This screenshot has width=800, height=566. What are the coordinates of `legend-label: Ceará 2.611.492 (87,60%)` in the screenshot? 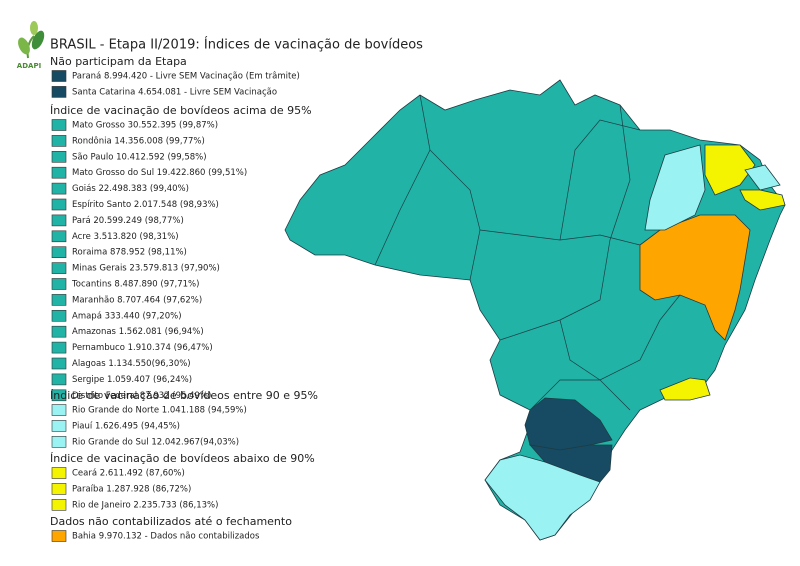 It's located at (128, 474).